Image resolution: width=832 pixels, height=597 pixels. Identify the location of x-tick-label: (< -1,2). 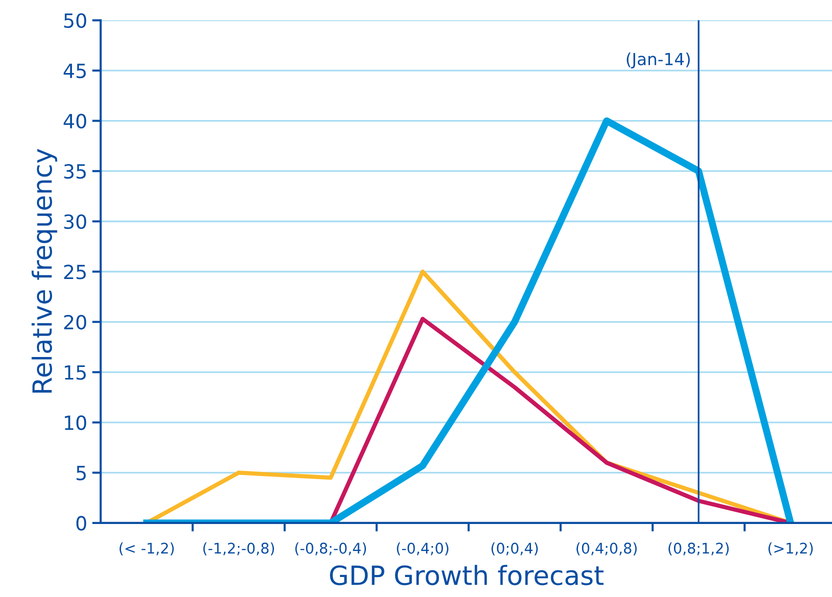
(147, 549).